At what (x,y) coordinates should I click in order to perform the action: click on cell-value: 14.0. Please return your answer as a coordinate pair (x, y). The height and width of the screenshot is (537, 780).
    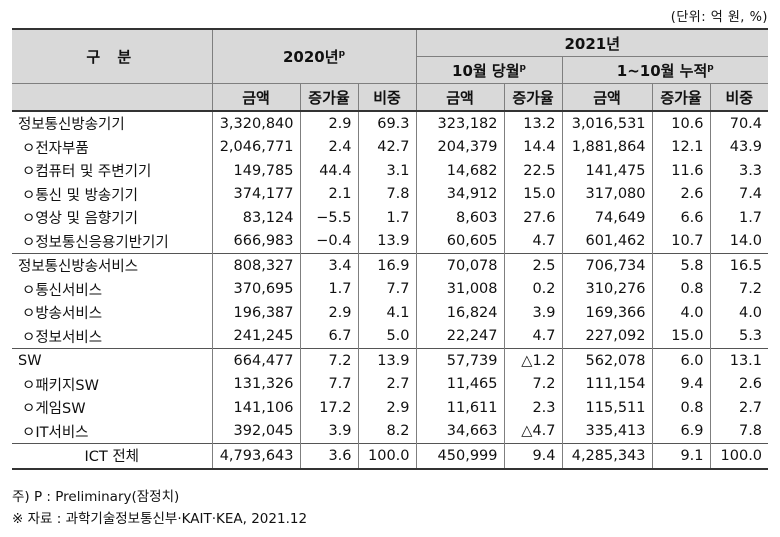
    Looking at the image, I should click on (739, 241).